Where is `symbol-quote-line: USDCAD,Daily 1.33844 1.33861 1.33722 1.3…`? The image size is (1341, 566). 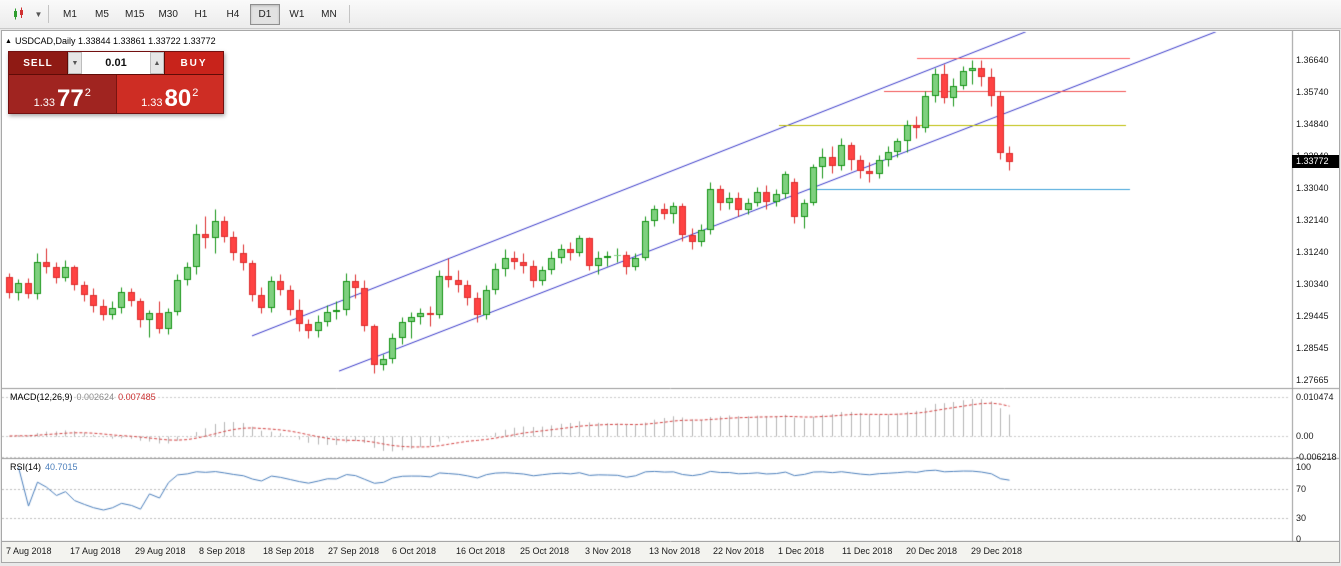 symbol-quote-line: USDCAD,Daily 1.33844 1.33861 1.33722 1.3… is located at coordinates (115, 41).